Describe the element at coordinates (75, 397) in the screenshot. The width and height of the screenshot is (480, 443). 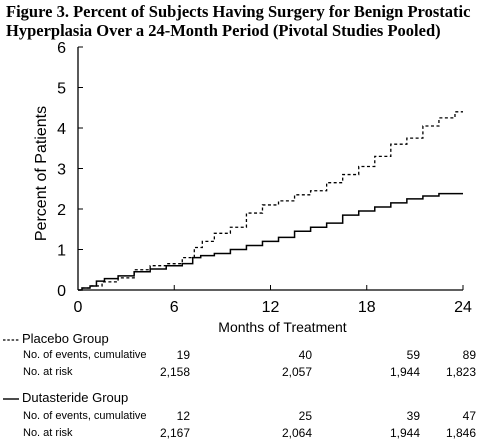
I see `dutasteride-group-label: Dutasteride Group` at that location.